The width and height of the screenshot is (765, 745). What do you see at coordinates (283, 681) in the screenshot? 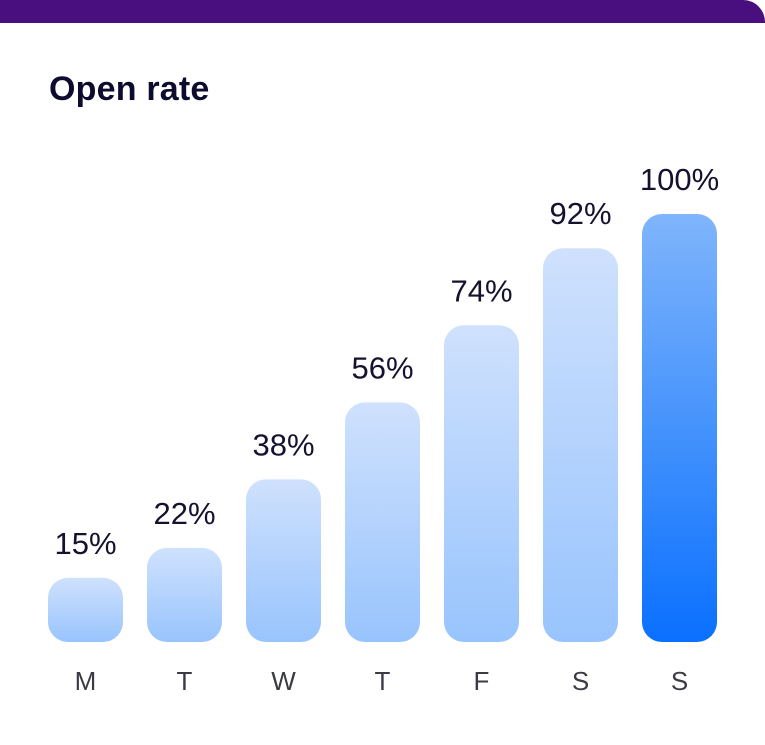
I see `category-label-2: W` at bounding box center [283, 681].